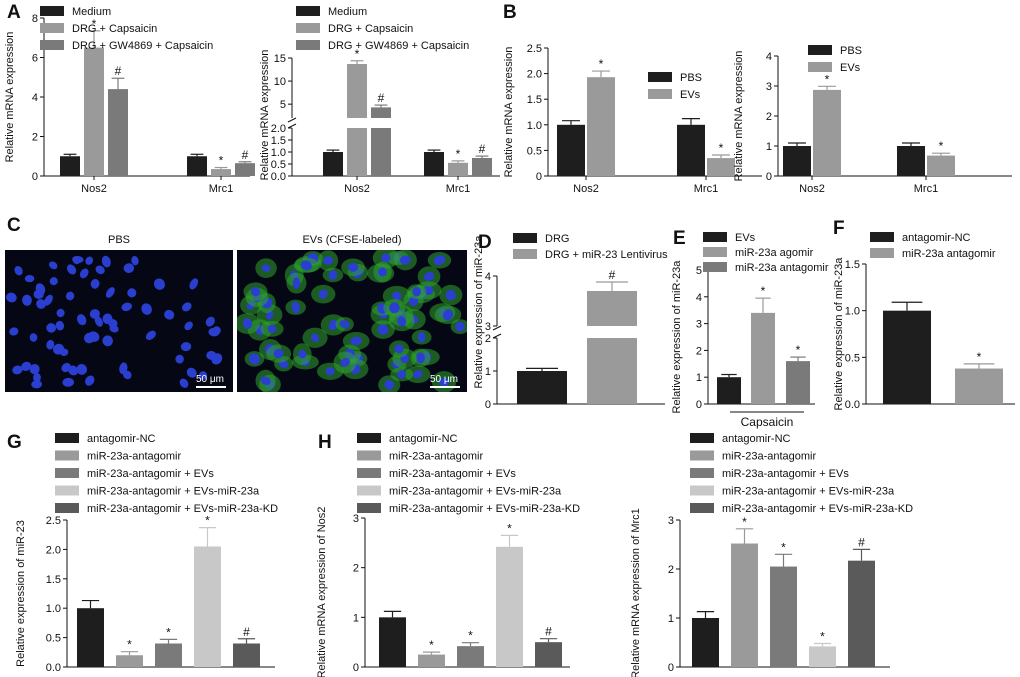 This screenshot has height=677, width=1020. I want to click on legend-e: EVs miR-23a agomir miR-23a antagomir, so click(766, 253).